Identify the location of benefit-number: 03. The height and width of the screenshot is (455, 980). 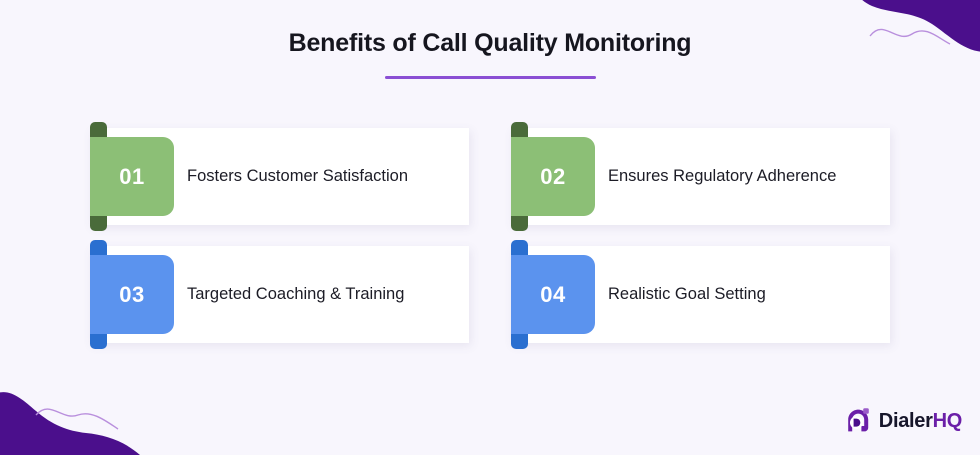
(132, 294).